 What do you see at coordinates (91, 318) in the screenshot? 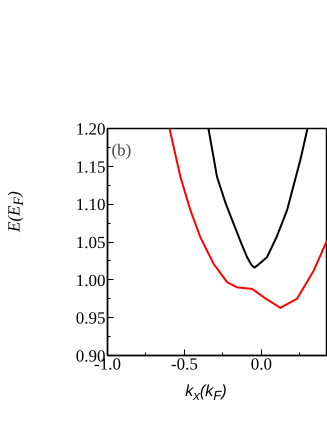
I see `y-tick-label: 0.95` at bounding box center [91, 318].